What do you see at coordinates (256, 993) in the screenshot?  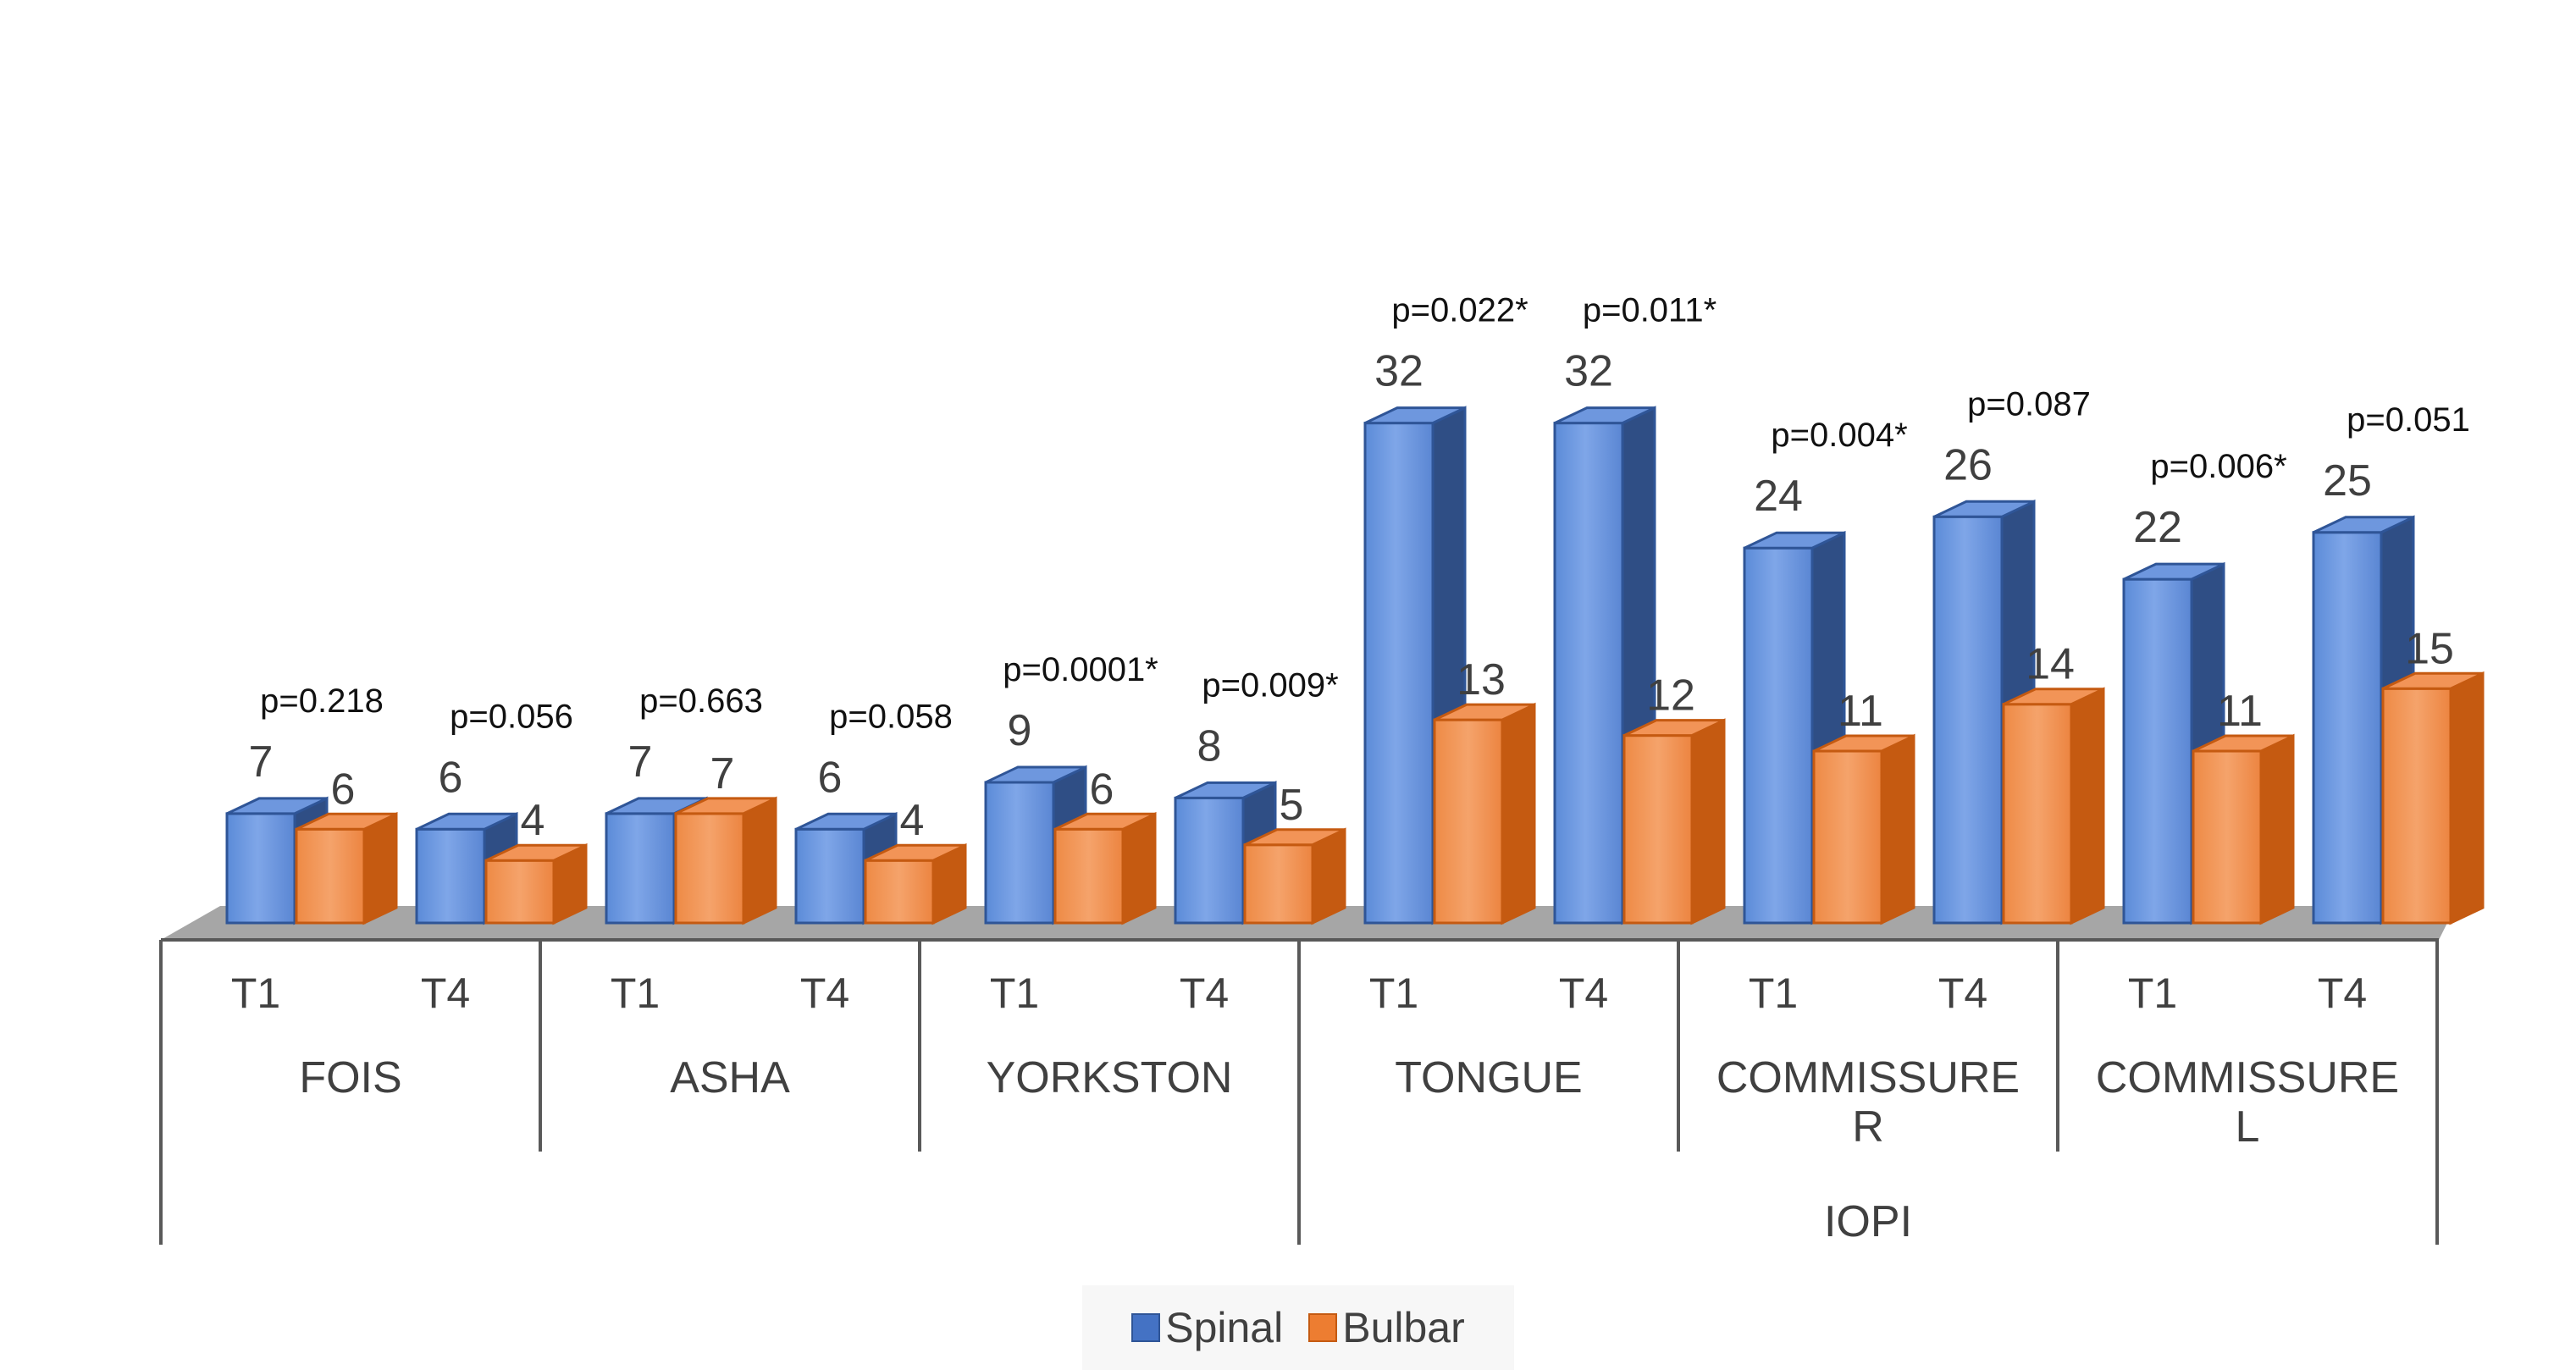 I see `tick-label-0: T1` at bounding box center [256, 993].